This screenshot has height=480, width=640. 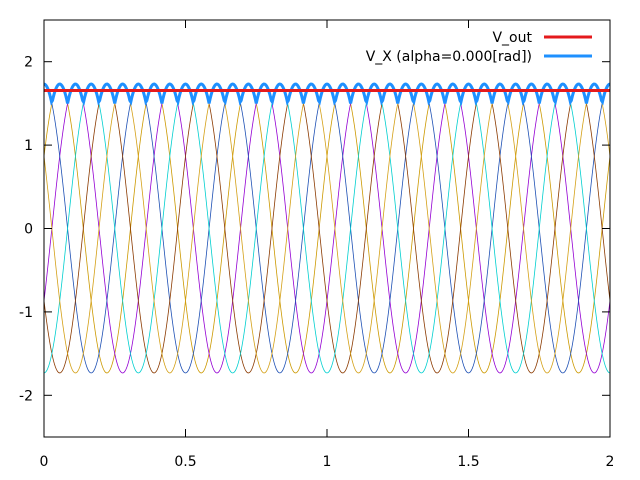 I want to click on x-tick-label: 1, so click(x=327, y=462).